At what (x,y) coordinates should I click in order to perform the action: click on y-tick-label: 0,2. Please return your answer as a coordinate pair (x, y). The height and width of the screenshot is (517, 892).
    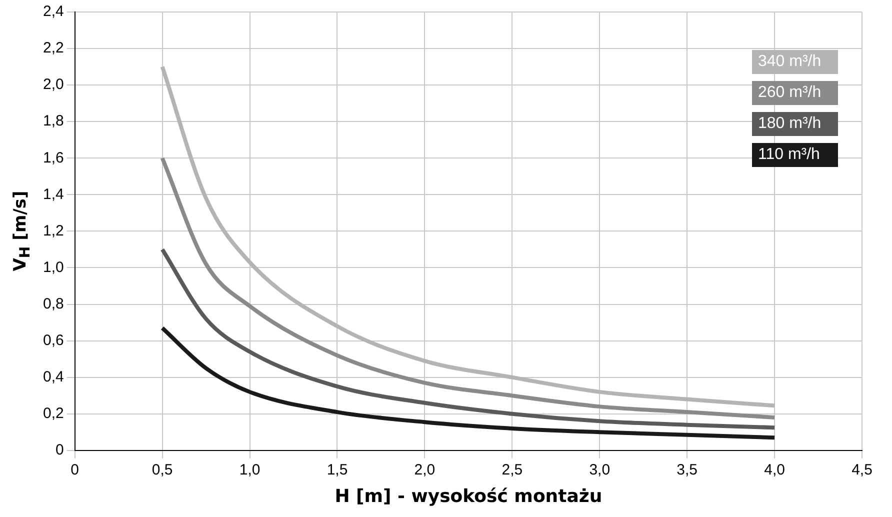
    Looking at the image, I should click on (53, 413).